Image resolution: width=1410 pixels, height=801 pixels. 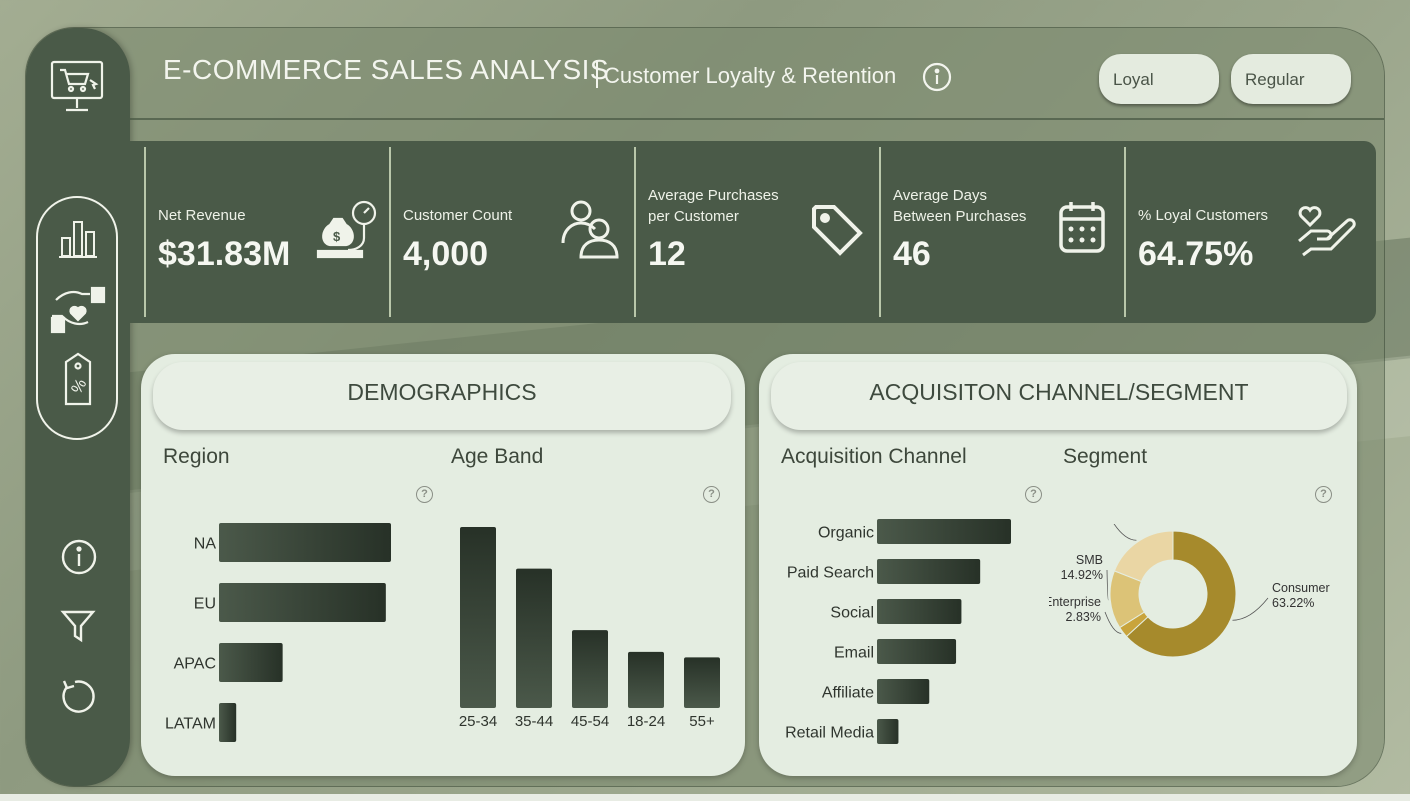 What do you see at coordinates (251, 662) in the screenshot?
I see `bar-apac` at bounding box center [251, 662].